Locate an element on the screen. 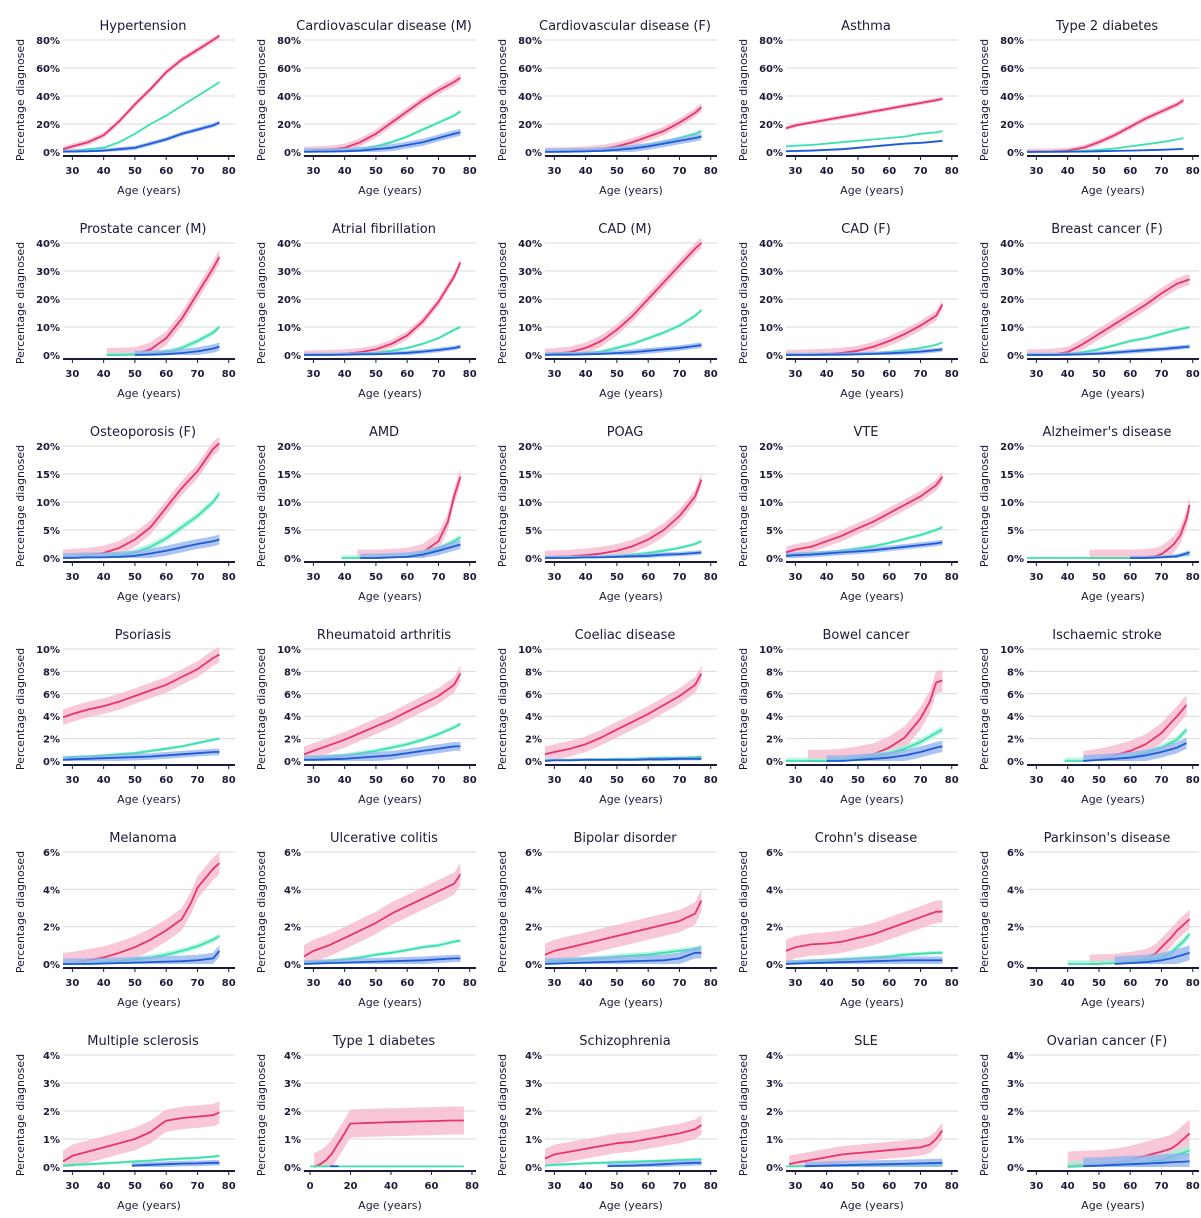 This screenshot has height=1218, width=1201. chart-title: Hypertension is located at coordinates (143, 26).